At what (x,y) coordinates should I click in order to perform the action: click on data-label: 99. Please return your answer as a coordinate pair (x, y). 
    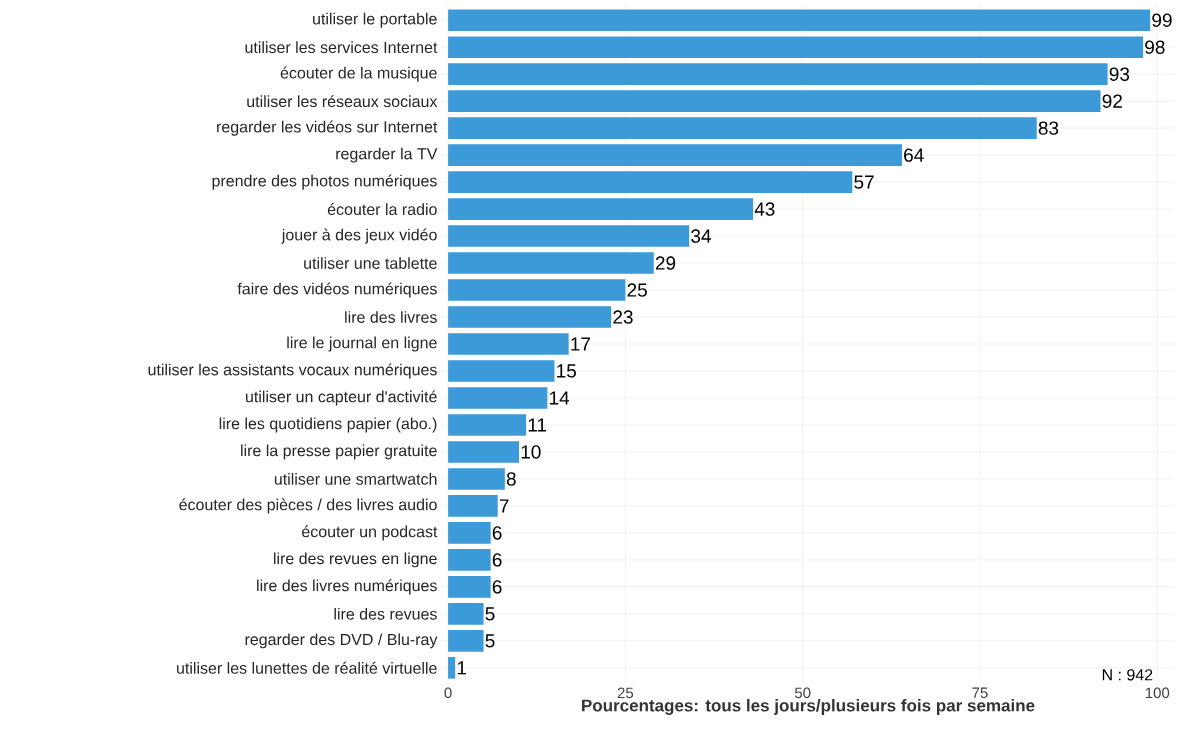
    Looking at the image, I should click on (1162, 20).